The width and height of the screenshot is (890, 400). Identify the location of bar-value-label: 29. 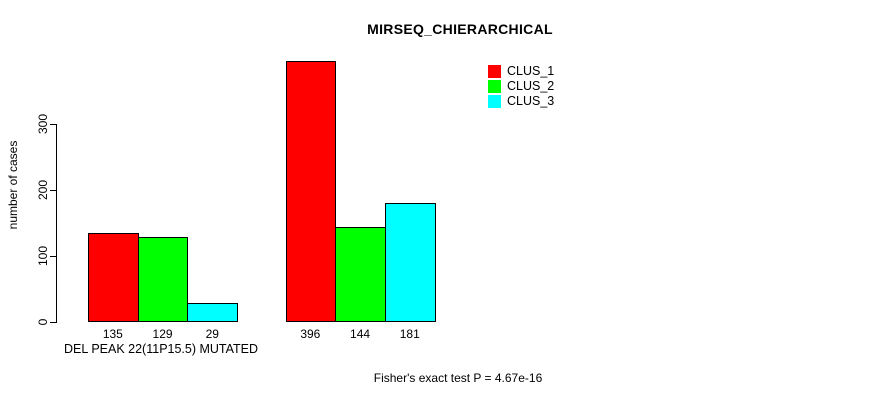
(212, 334).